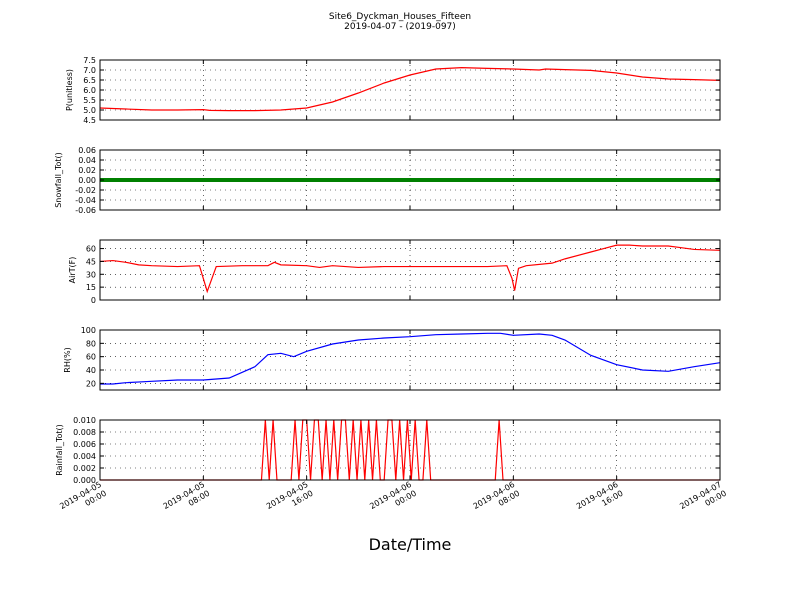 The width and height of the screenshot is (800, 600). I want to click on y-axis-label: Snowfall_Tot(), so click(58, 180).